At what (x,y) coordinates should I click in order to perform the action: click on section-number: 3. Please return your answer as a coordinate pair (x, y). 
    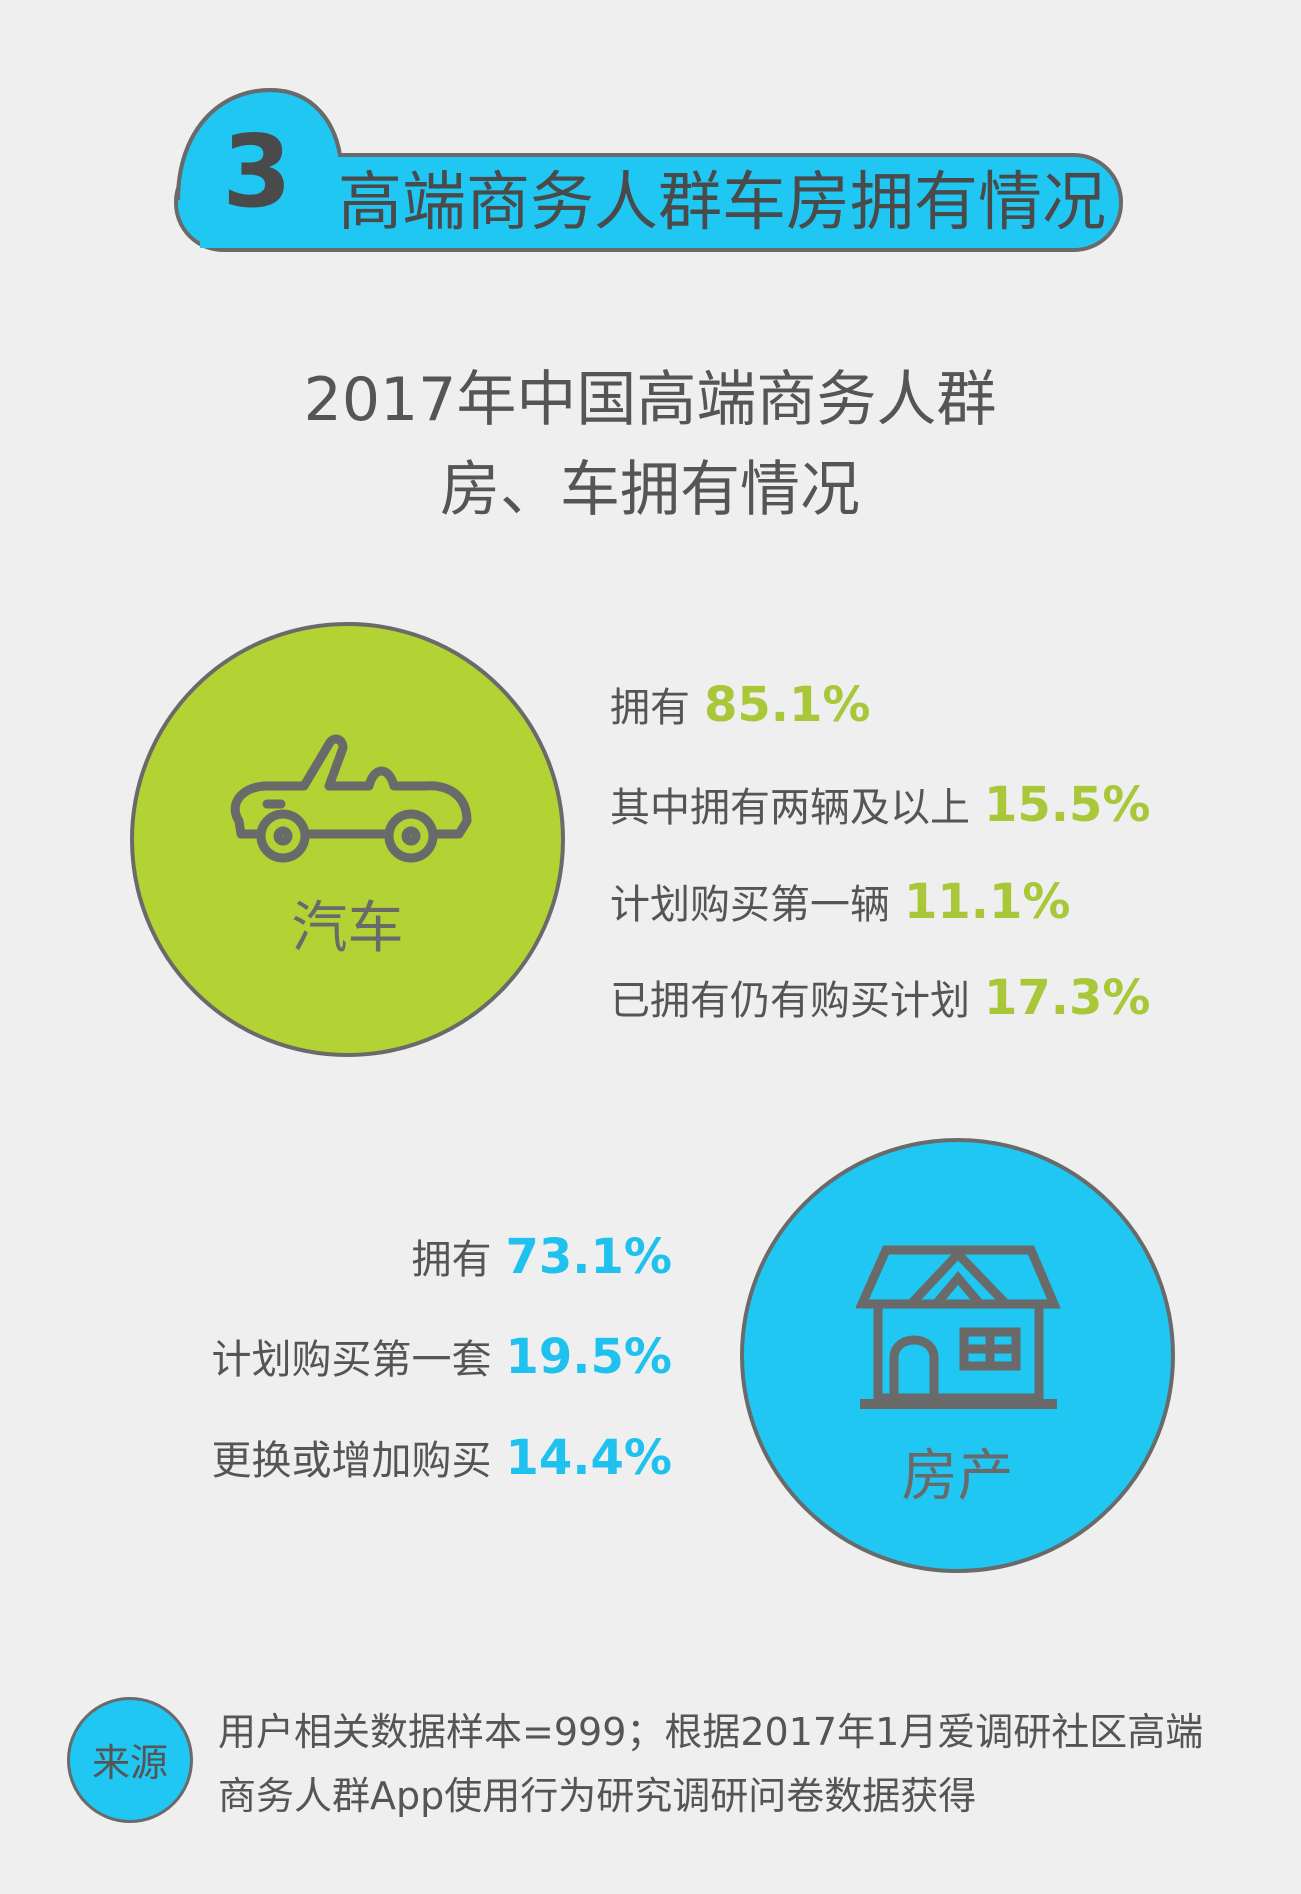
    Looking at the image, I should click on (257, 171).